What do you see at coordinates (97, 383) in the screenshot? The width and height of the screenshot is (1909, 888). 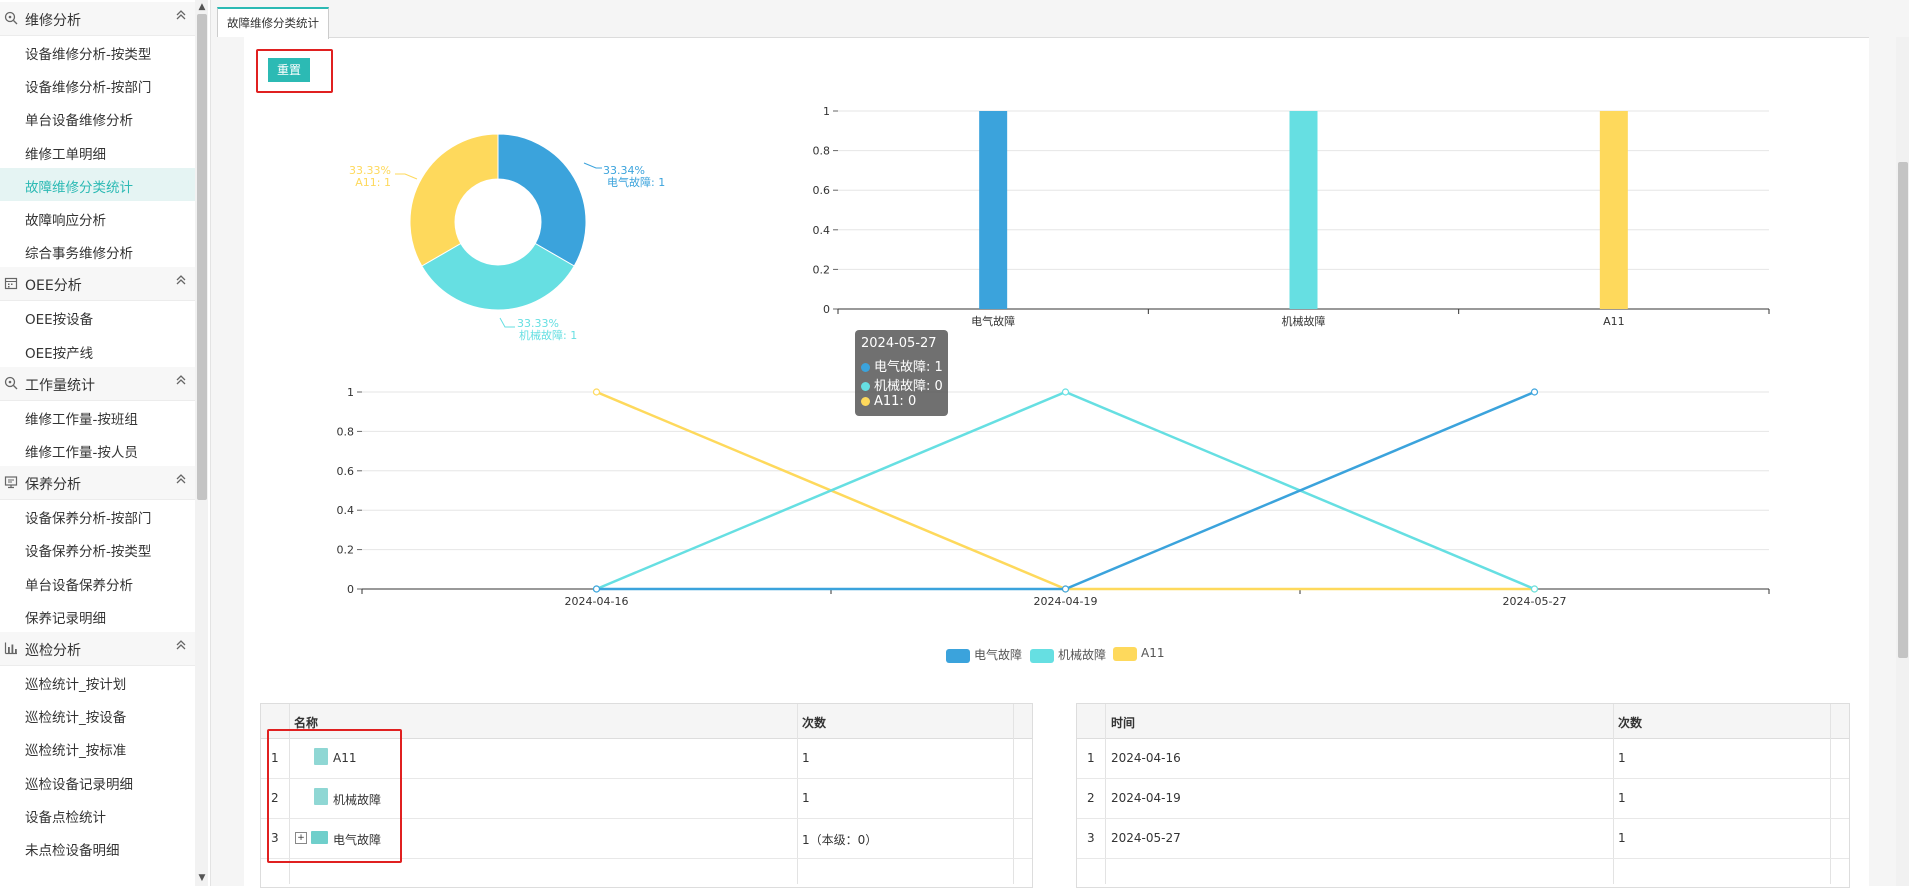 I see `sidebar-group-header: 工作量统计` at bounding box center [97, 383].